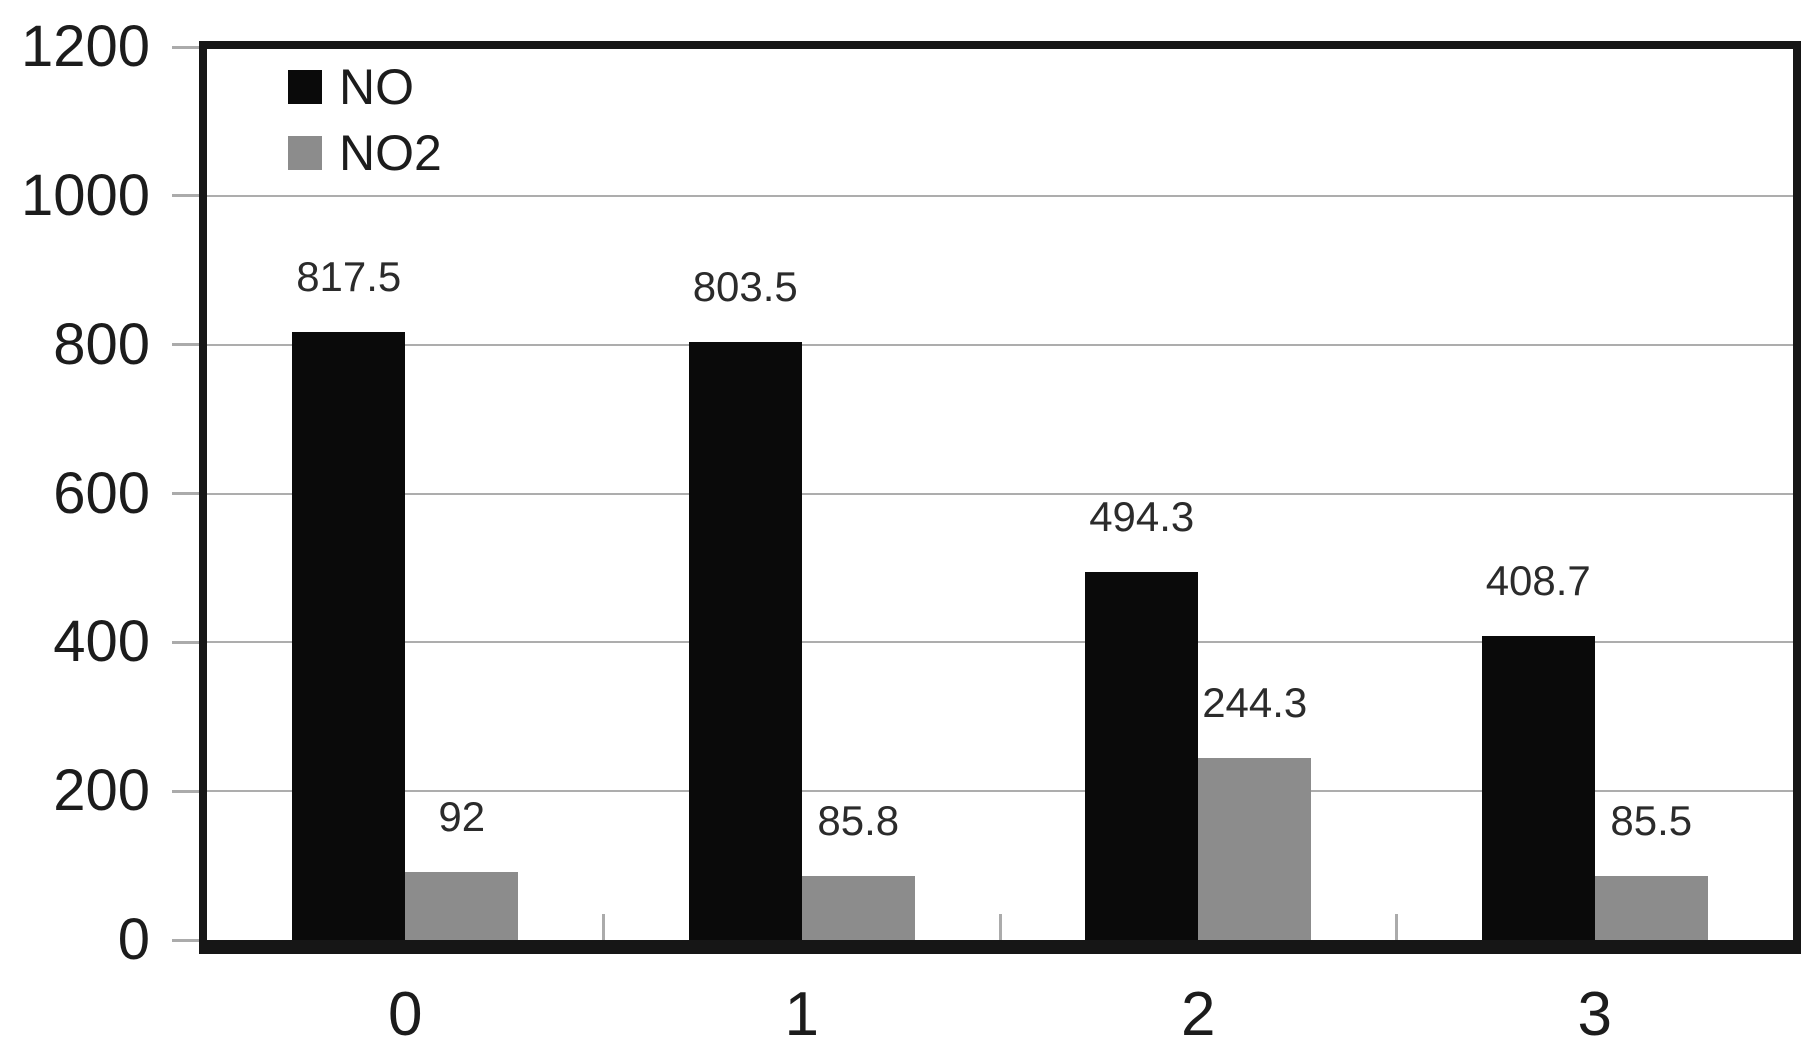 This screenshot has height=1064, width=1814. What do you see at coordinates (745, 287) in the screenshot?
I see `data-label-NO-1: 803.5` at bounding box center [745, 287].